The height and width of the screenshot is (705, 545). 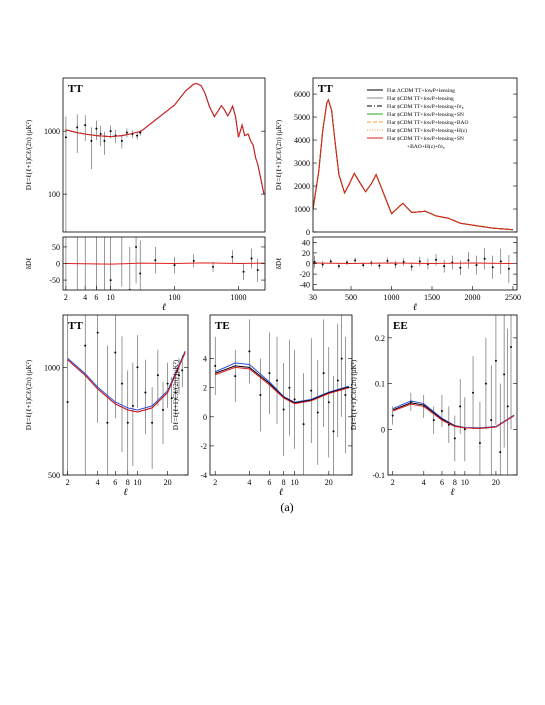 I want to click on panel-label: EE, so click(x=400, y=326).